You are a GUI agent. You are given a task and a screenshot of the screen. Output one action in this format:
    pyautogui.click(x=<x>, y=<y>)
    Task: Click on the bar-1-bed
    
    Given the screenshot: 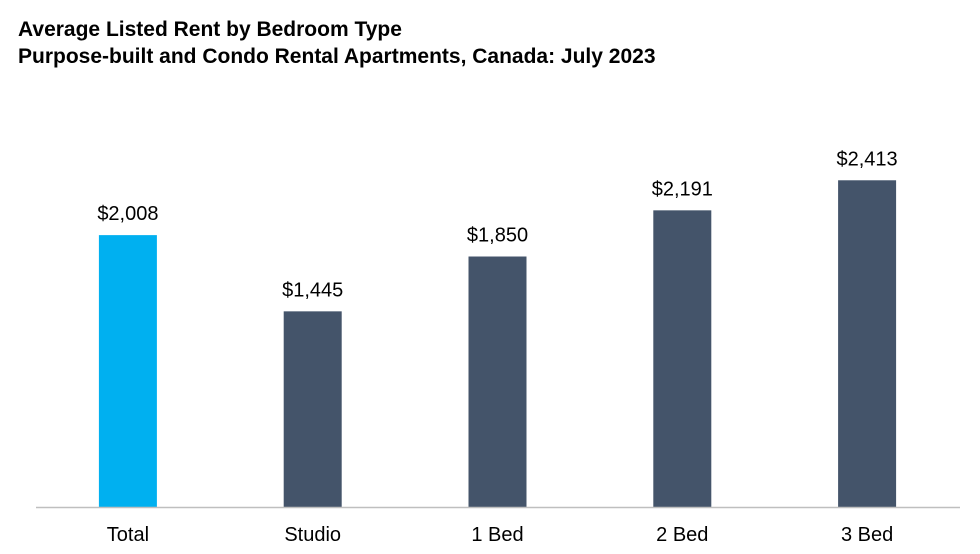 What is the action you would take?
    pyautogui.click(x=497, y=381)
    